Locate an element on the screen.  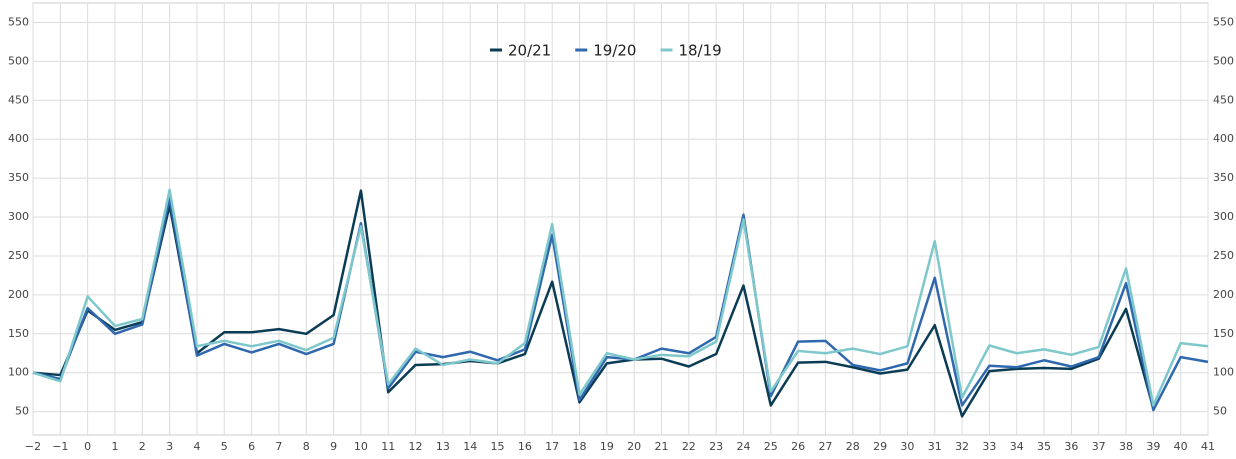
y2-tick-label: 250 is located at coordinates (1223, 255).